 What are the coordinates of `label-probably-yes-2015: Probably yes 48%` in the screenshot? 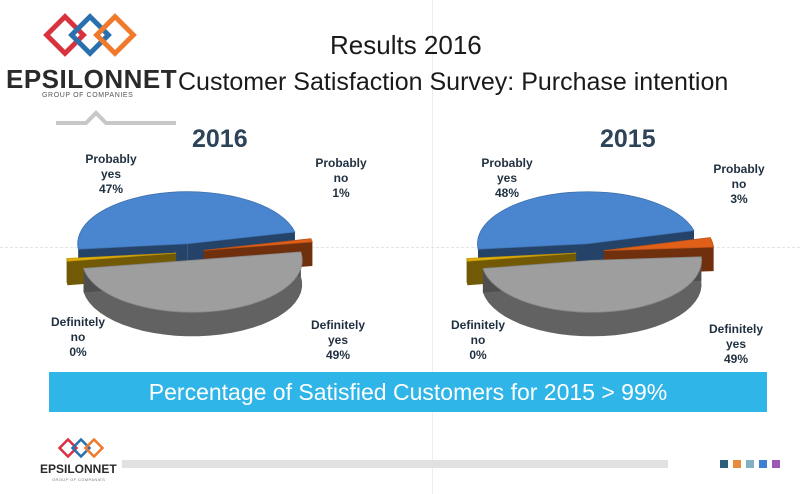 It's located at (507, 178).